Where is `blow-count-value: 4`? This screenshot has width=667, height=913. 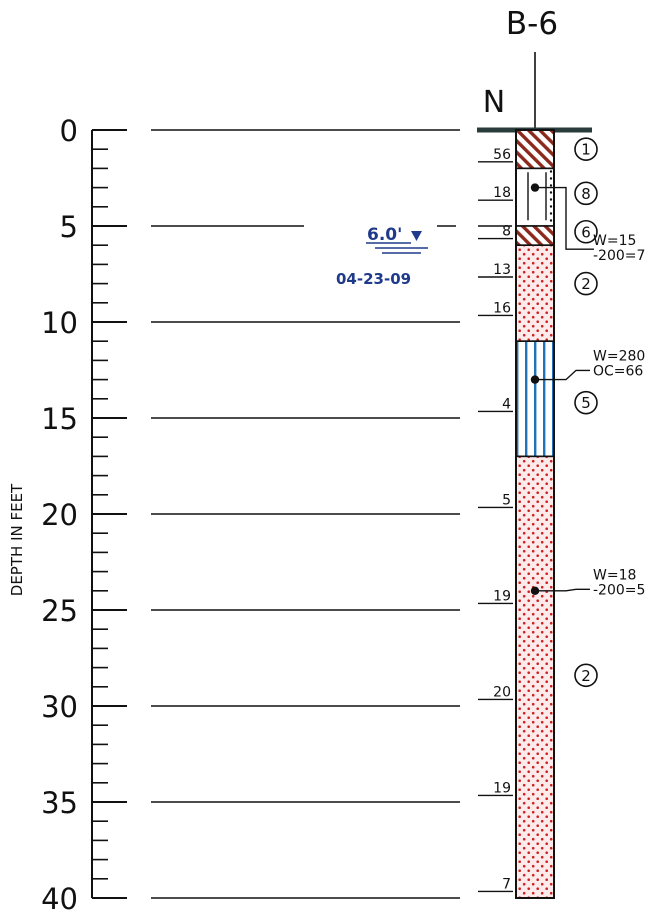 blow-count-value: 4 is located at coordinates (506, 404).